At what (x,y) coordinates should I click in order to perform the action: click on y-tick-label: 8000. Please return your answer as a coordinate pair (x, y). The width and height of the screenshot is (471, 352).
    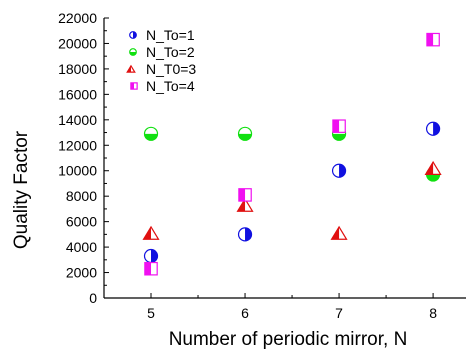
    Looking at the image, I should click on (81, 196).